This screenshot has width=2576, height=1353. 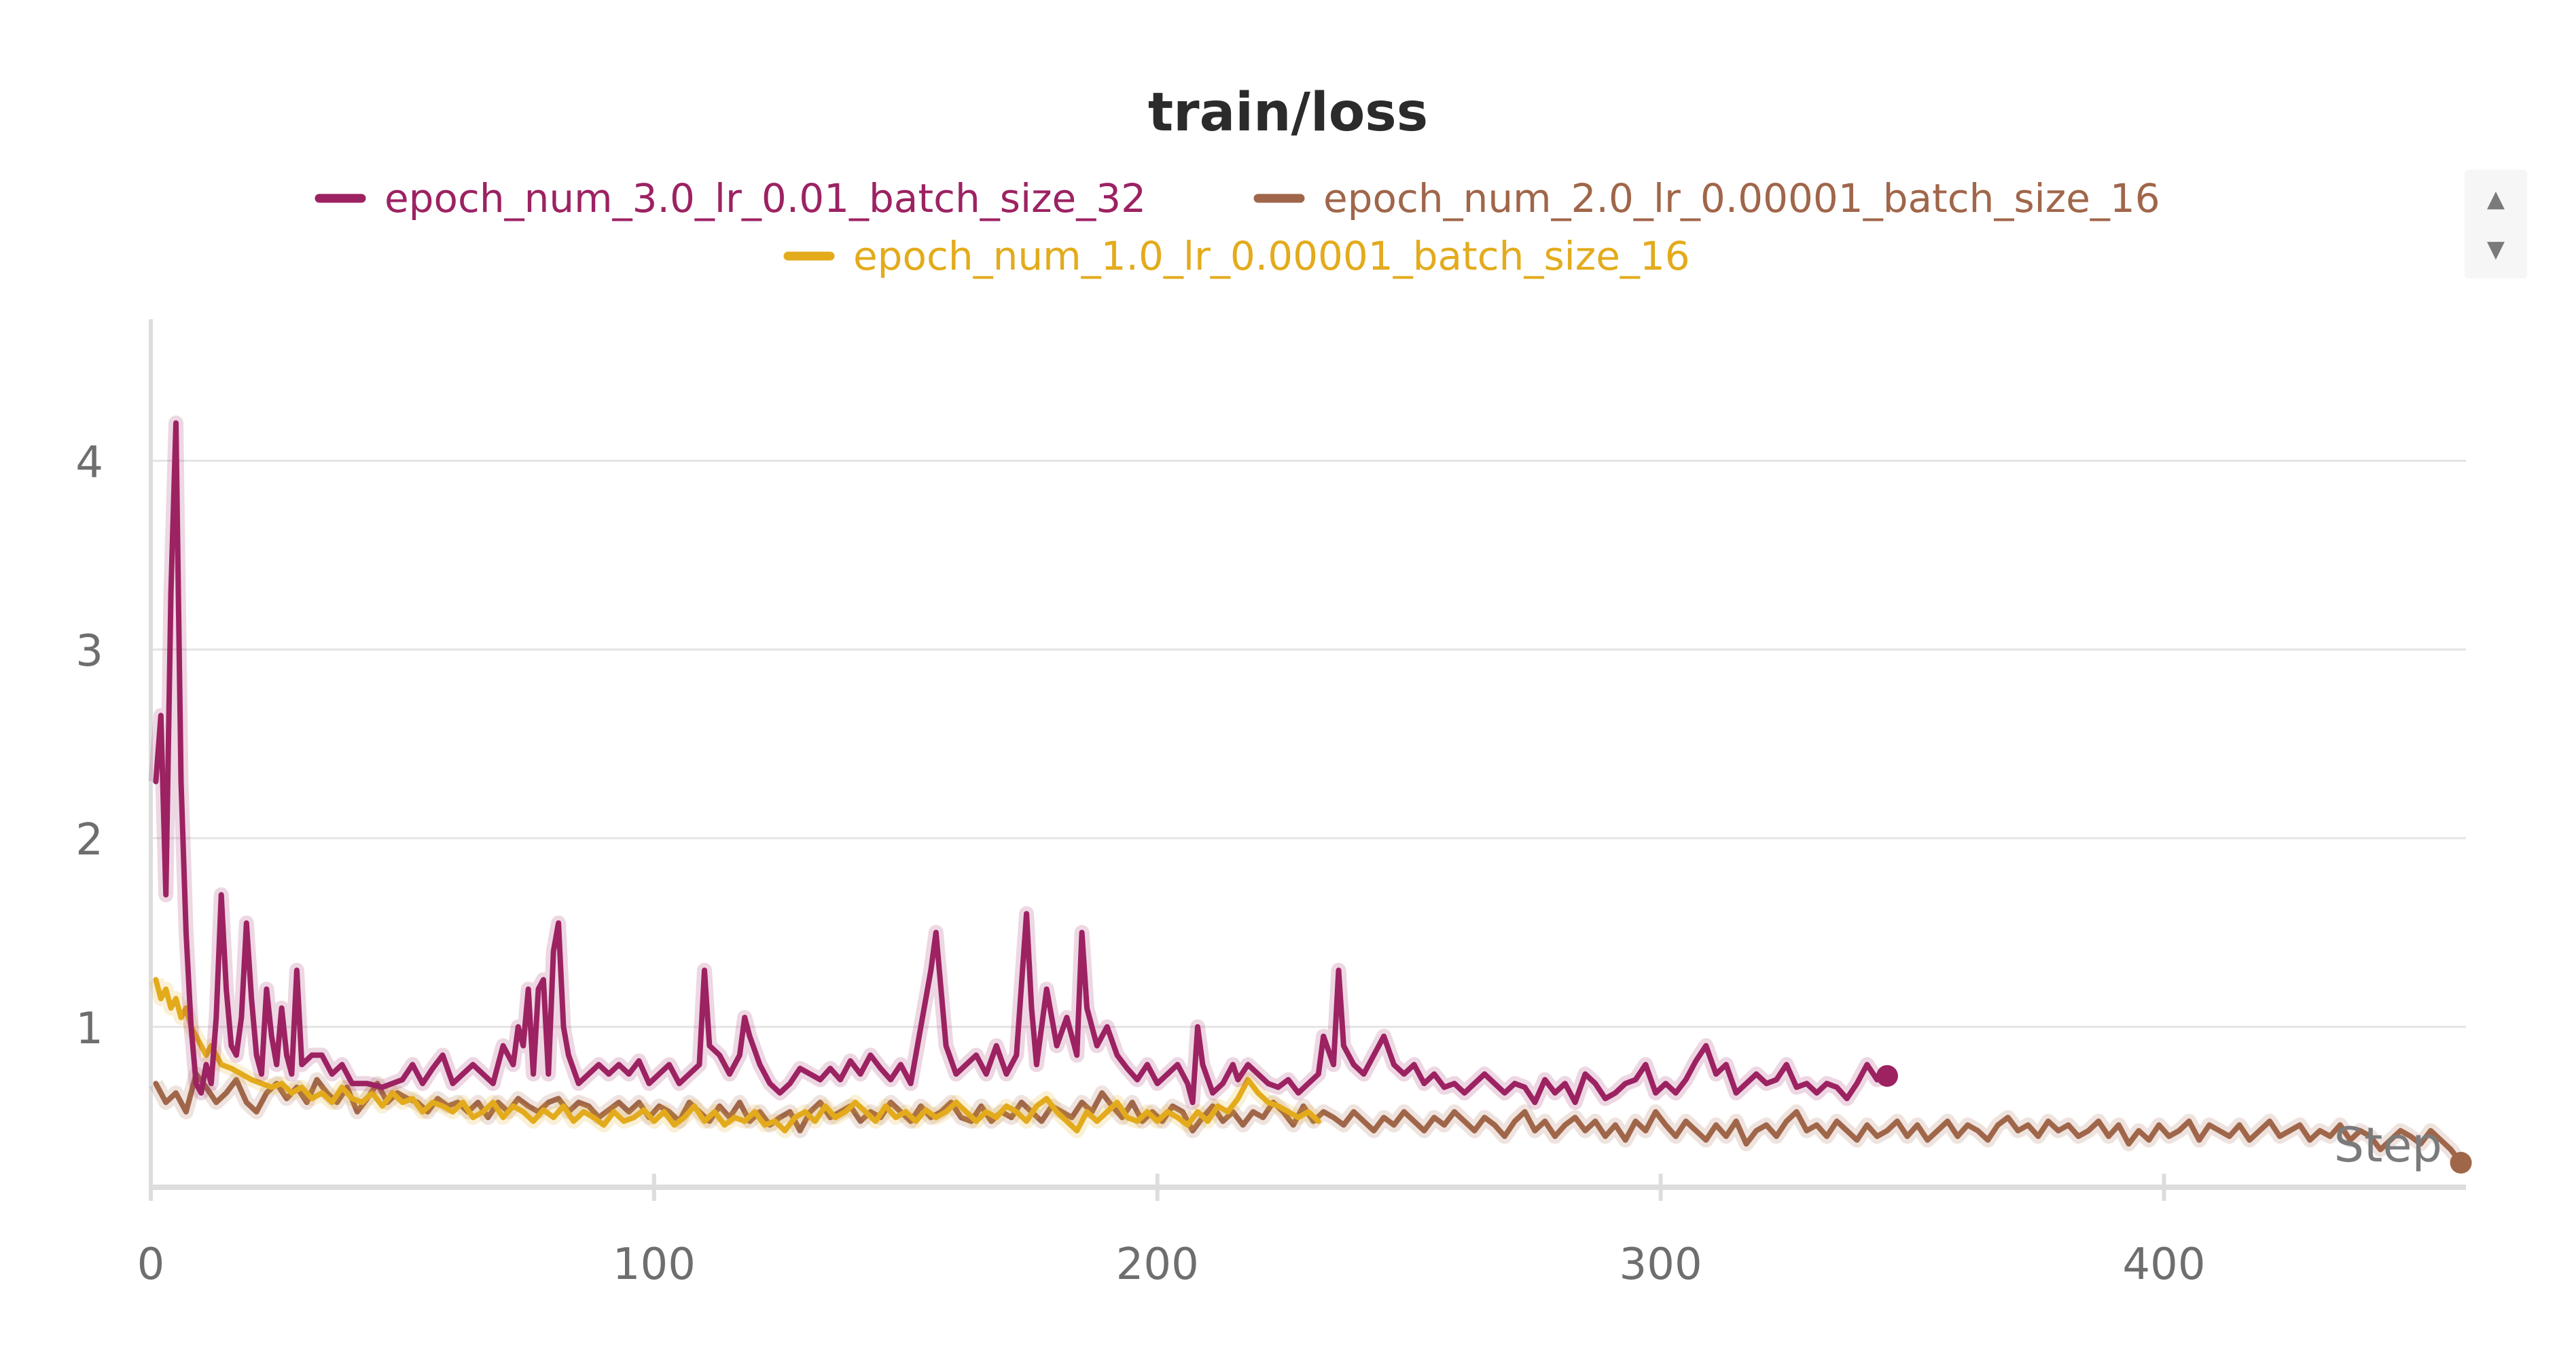 I want to click on legend-label-2: epoch_num_1.0_lr_0.00001_batch_size_16, so click(x=1271, y=256).